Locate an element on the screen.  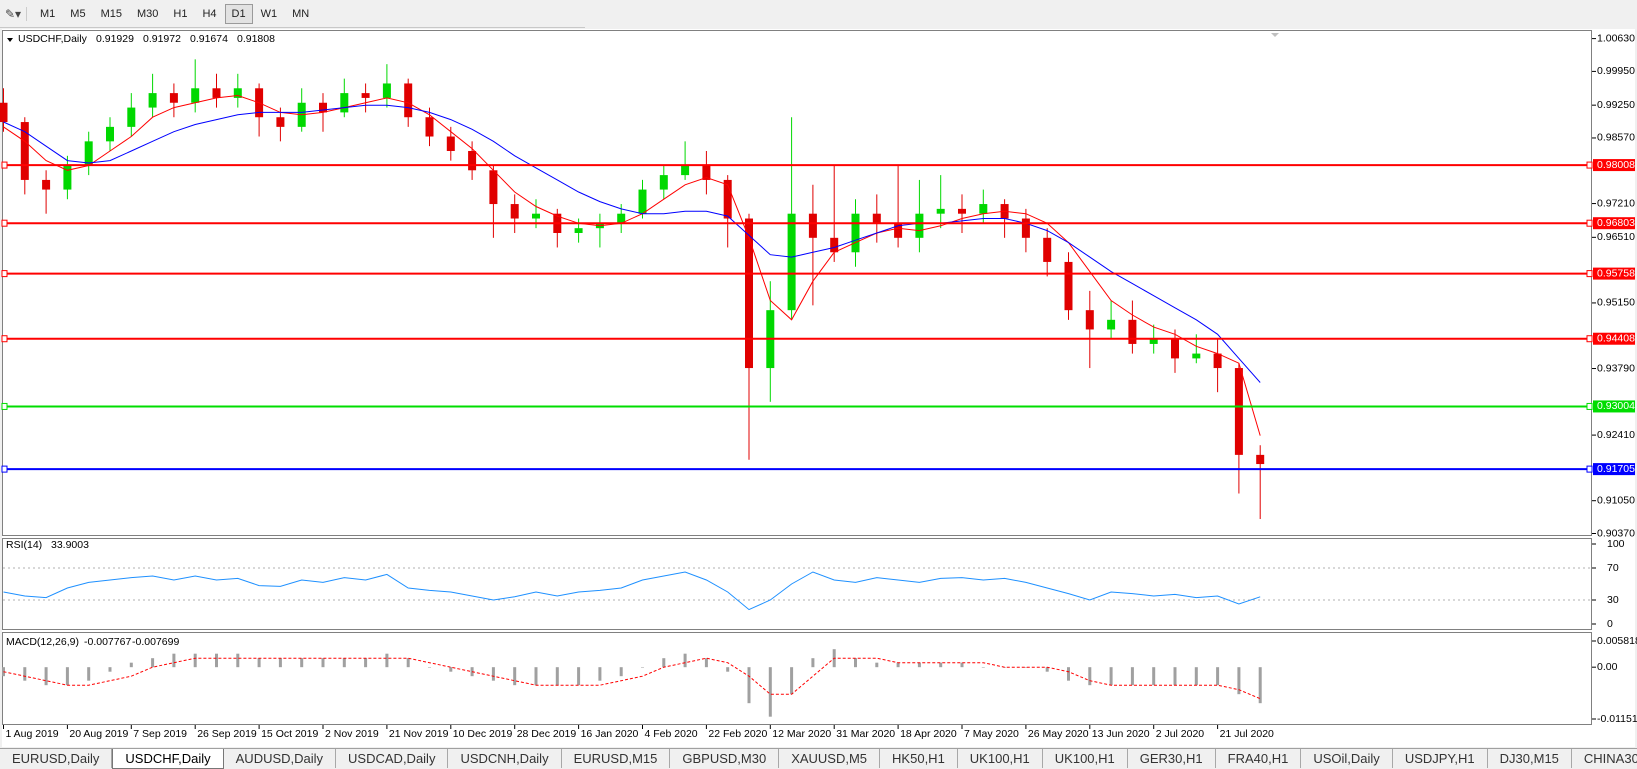
rsi-panel-frame is located at coordinates (797, 584).